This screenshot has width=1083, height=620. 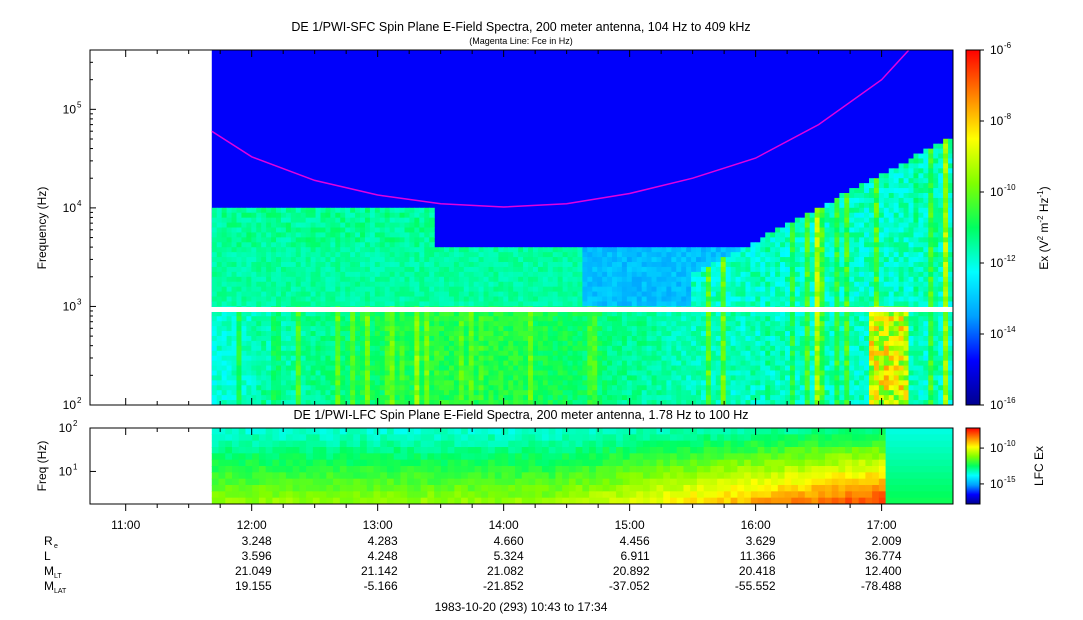 What do you see at coordinates (383, 541) in the screenshot?
I see `ephemeris-value: 4.283` at bounding box center [383, 541].